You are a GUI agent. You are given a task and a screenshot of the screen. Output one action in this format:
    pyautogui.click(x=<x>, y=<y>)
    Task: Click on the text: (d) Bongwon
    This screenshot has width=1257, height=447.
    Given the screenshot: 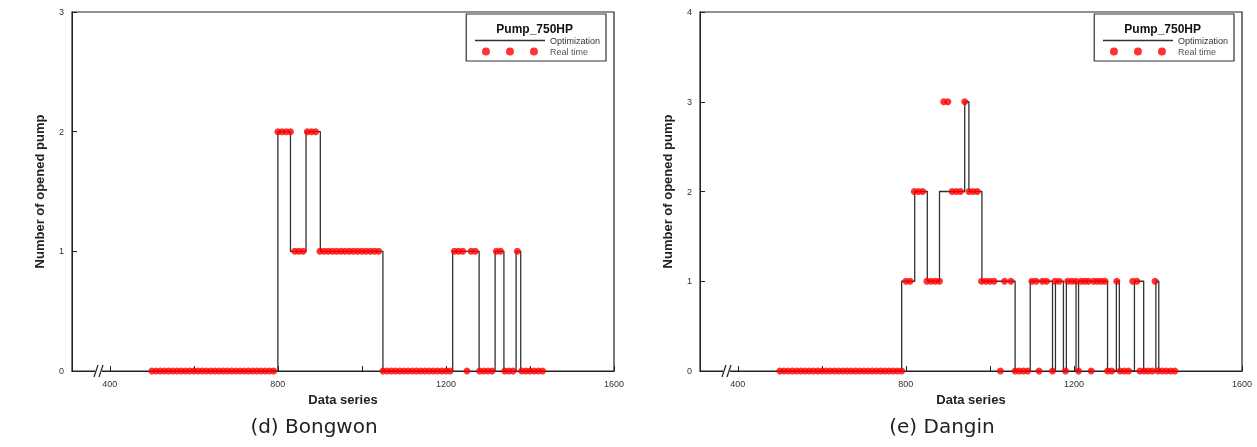 What is the action you would take?
    pyautogui.click(x=314, y=426)
    